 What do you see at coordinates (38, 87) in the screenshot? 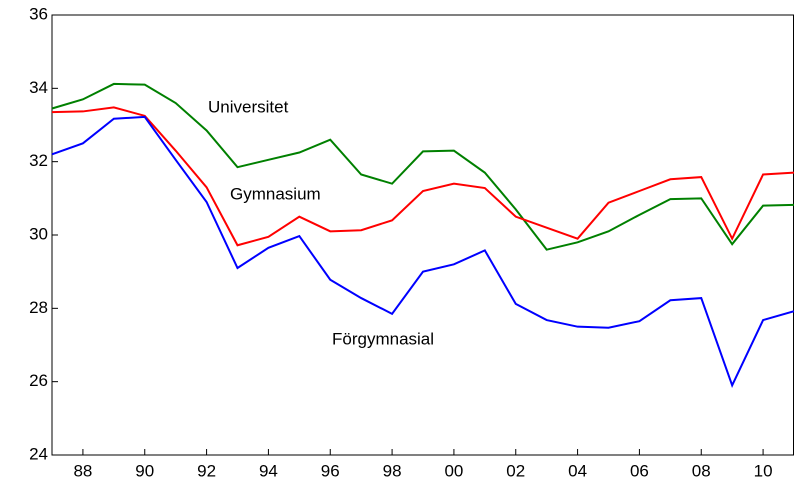
I see `y-tick-label: 34` at bounding box center [38, 87].